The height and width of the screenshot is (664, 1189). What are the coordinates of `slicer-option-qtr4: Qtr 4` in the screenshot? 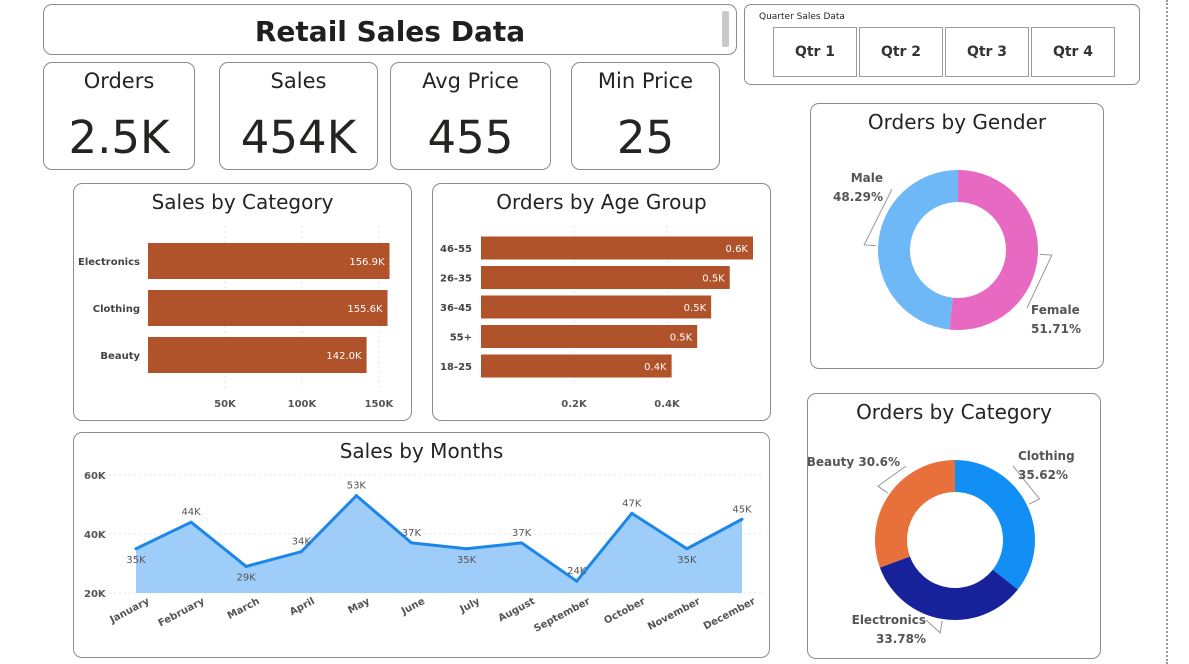 It's located at (1073, 52).